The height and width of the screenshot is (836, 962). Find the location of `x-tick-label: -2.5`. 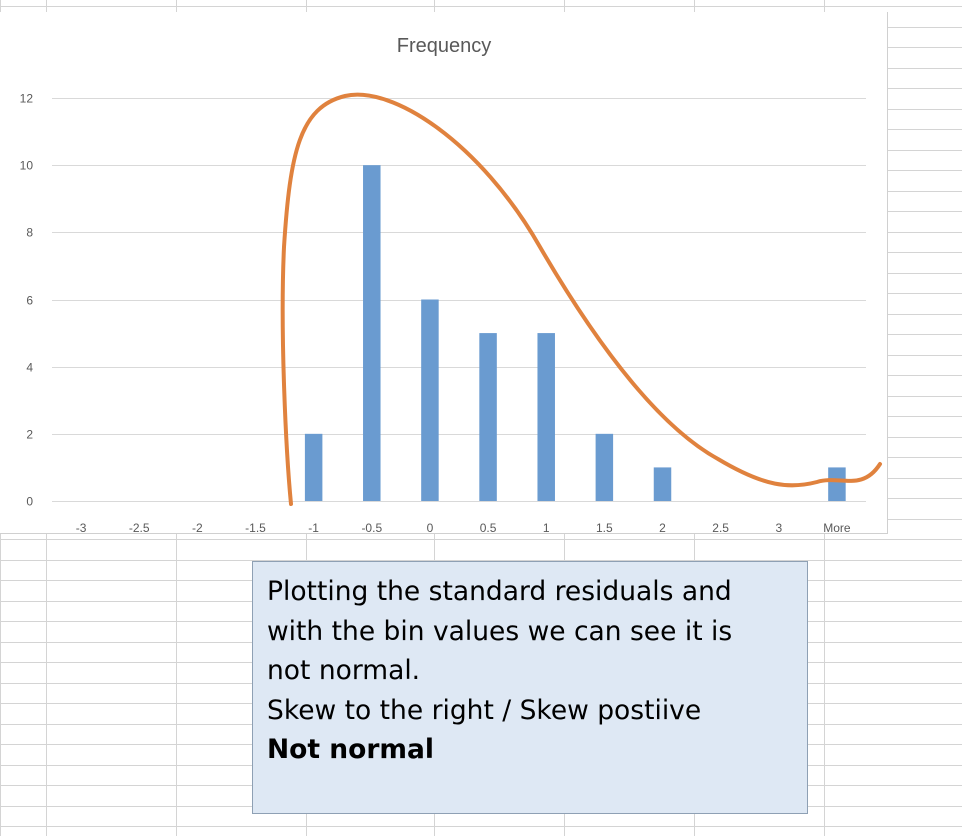

x-tick-label: -2.5 is located at coordinates (139, 527).